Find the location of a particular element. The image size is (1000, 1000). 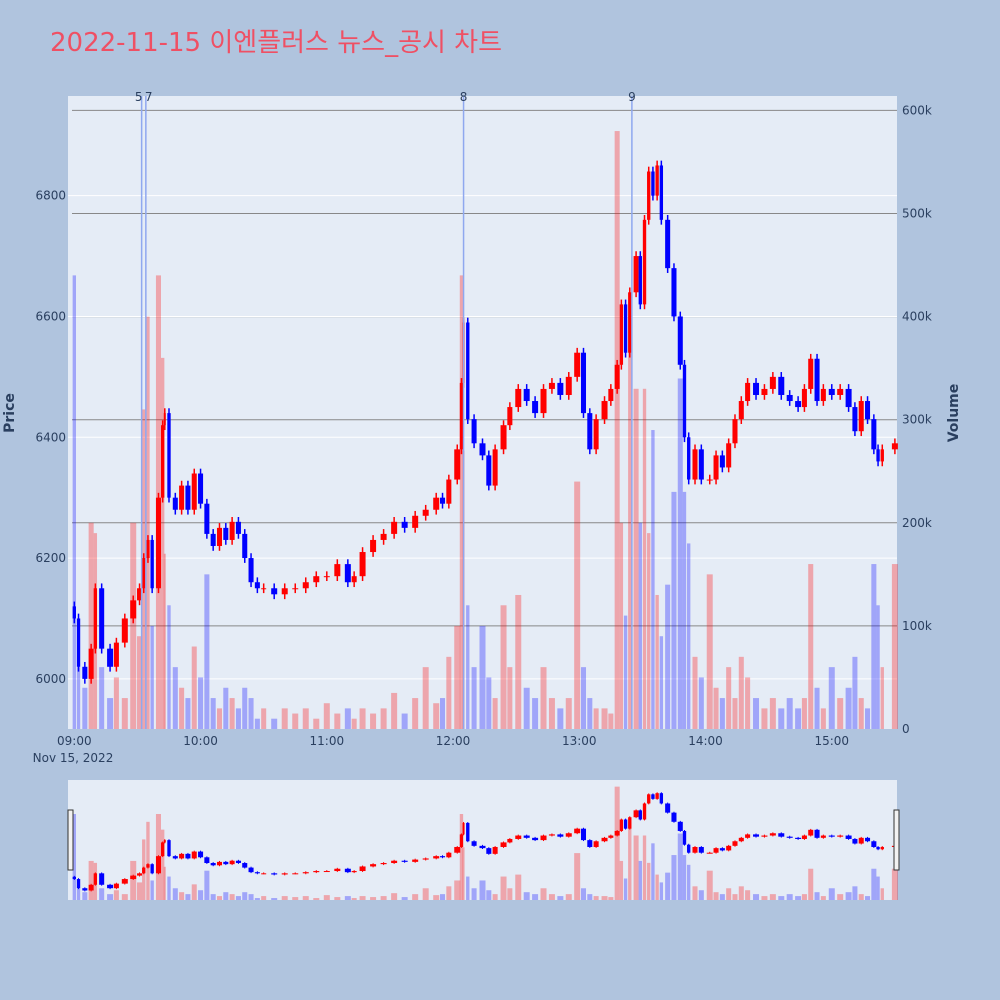

x-tick-label: 13:00 is located at coordinates (579, 741).